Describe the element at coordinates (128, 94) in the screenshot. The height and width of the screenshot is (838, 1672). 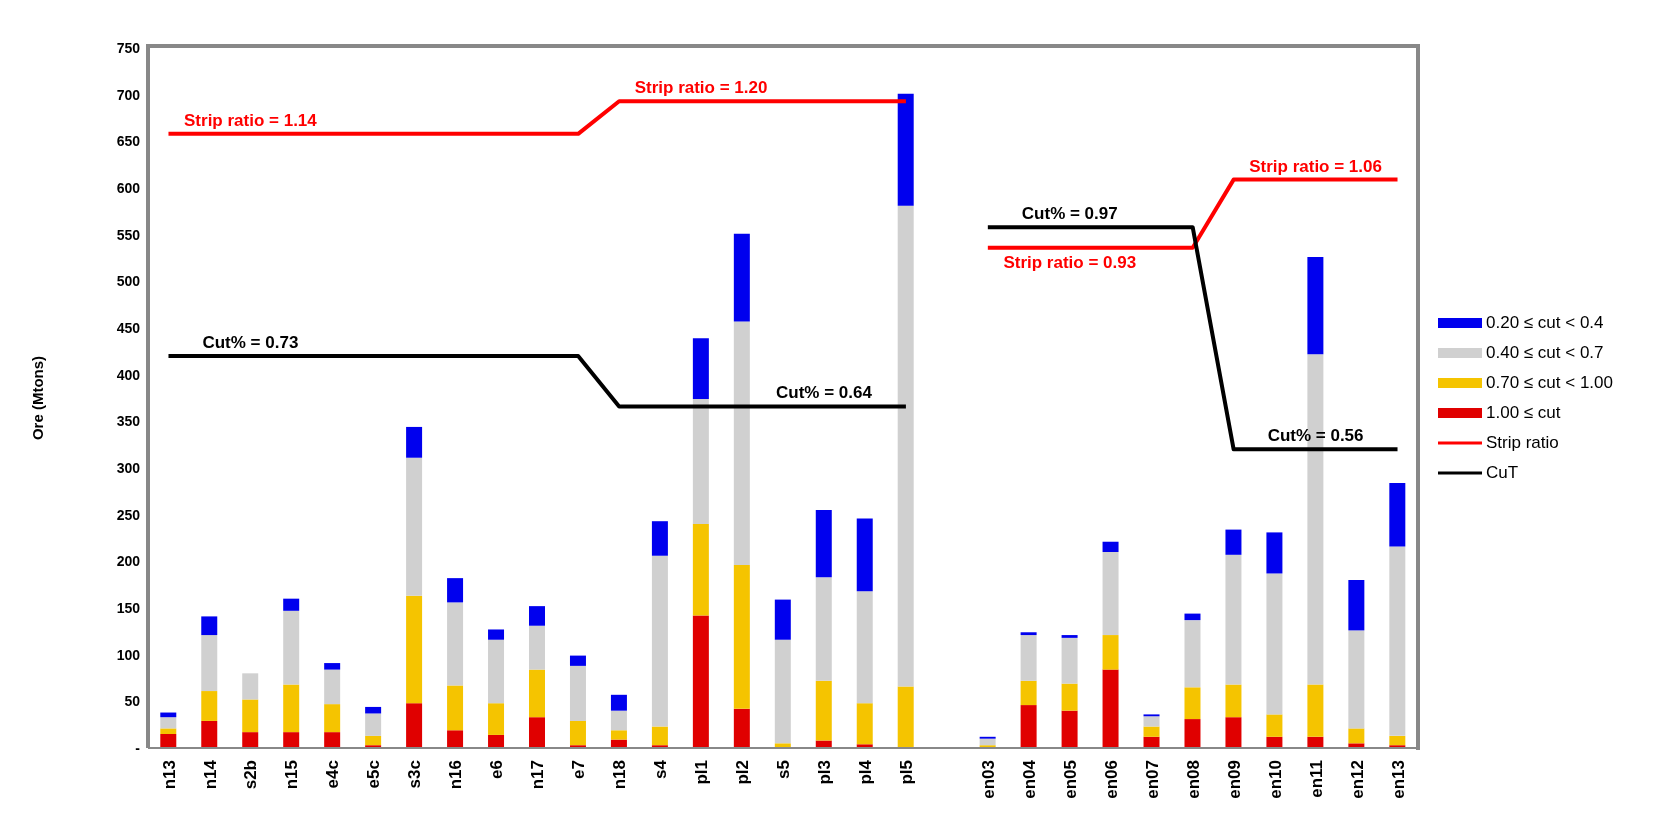
I see `y-tick-label: 700` at that location.